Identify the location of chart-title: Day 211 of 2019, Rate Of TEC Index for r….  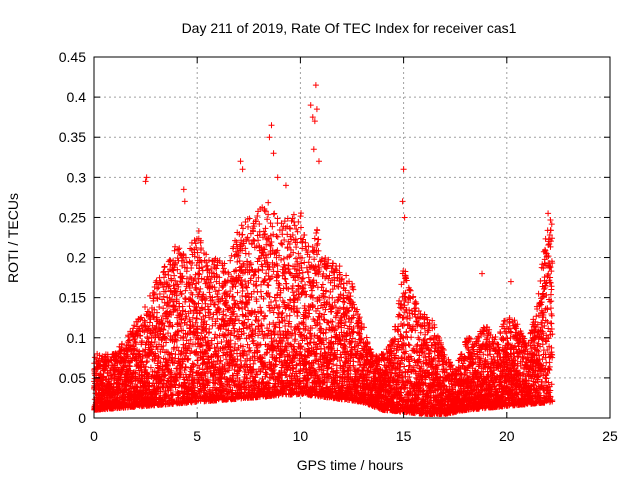
(349, 28).